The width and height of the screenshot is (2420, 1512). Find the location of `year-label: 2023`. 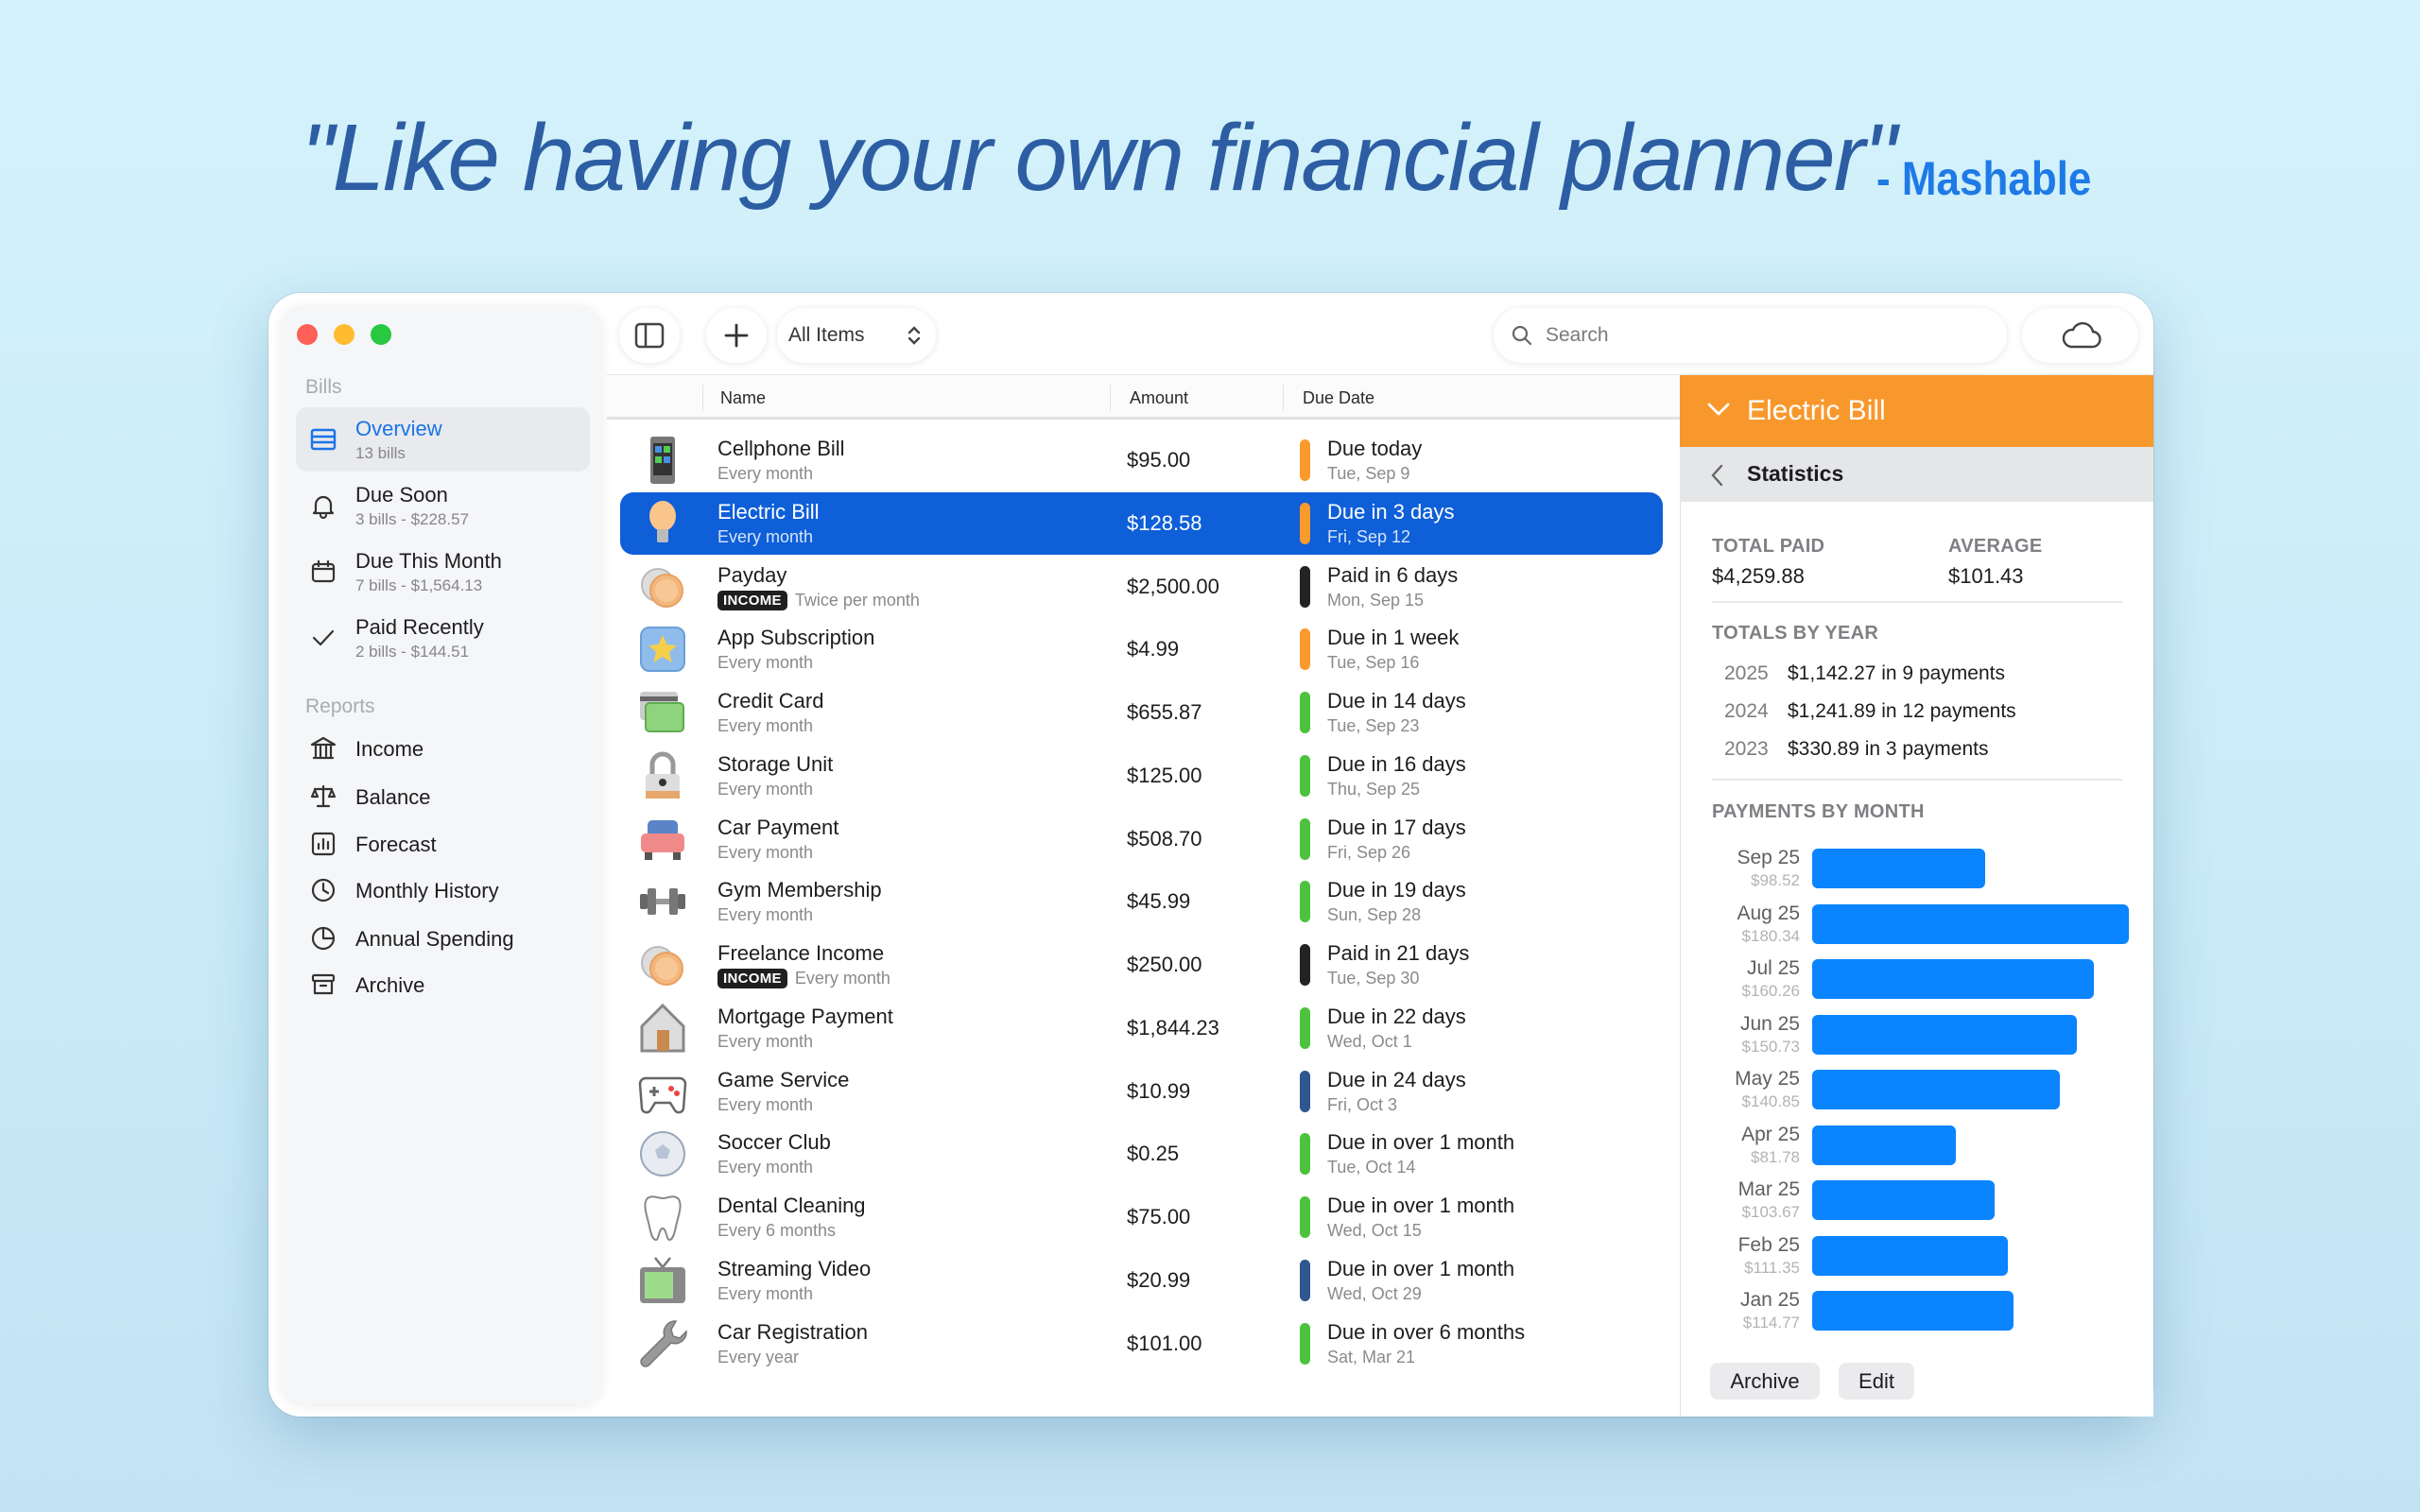

year-label: 2023 is located at coordinates (1746, 749).